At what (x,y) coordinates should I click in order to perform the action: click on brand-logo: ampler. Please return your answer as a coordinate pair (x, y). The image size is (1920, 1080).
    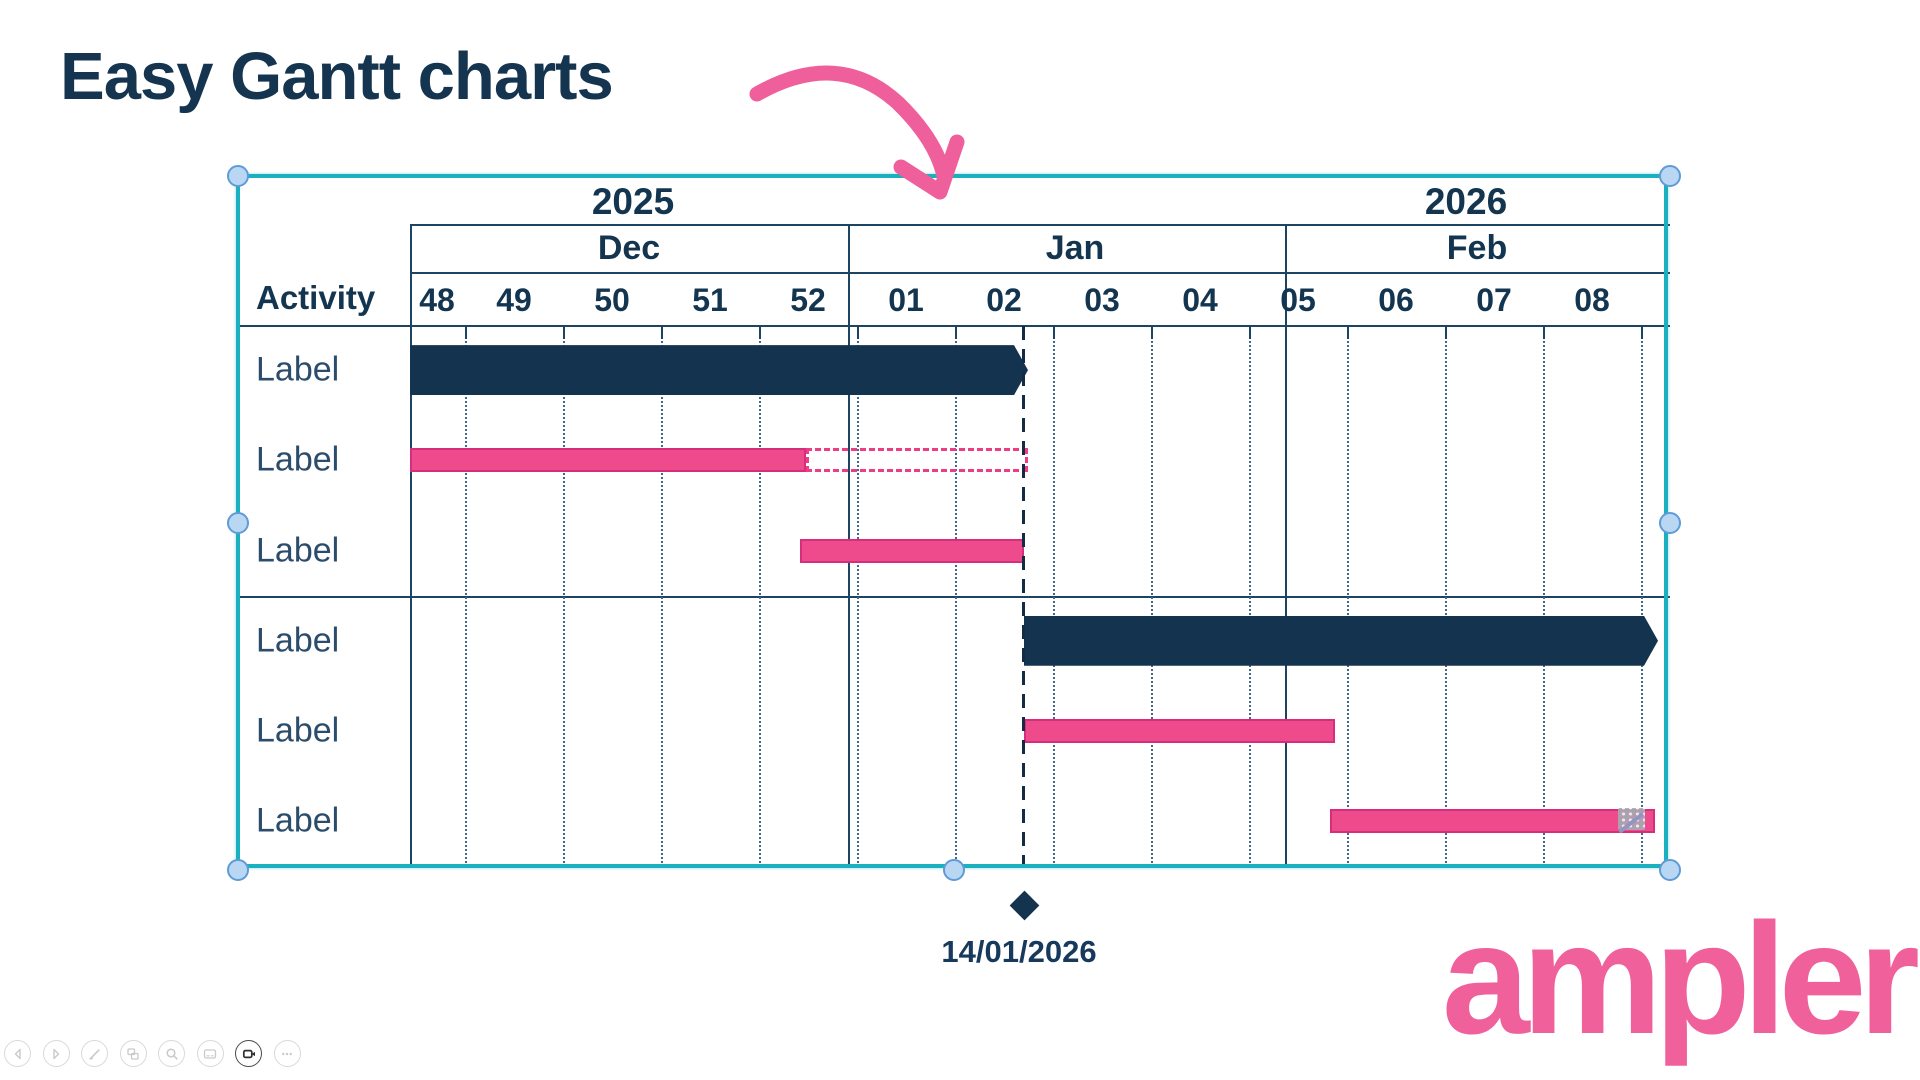
    Looking at the image, I should click on (1680, 979).